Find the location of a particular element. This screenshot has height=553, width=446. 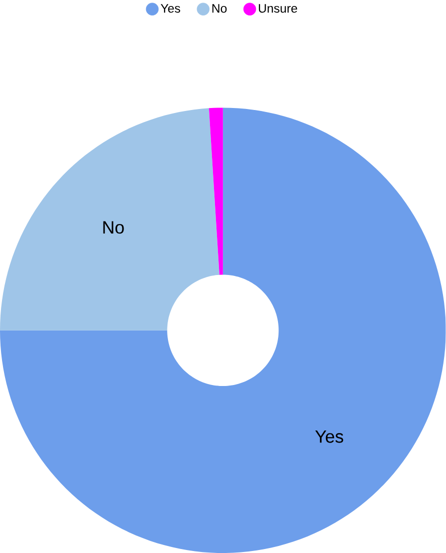

legend-label: Yes is located at coordinates (170, 8).